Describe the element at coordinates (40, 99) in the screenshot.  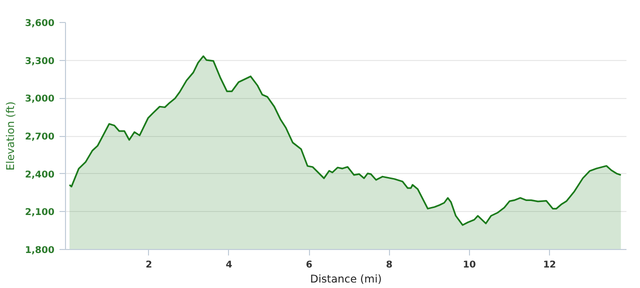
I see `y-tick-label: 3,000` at that location.